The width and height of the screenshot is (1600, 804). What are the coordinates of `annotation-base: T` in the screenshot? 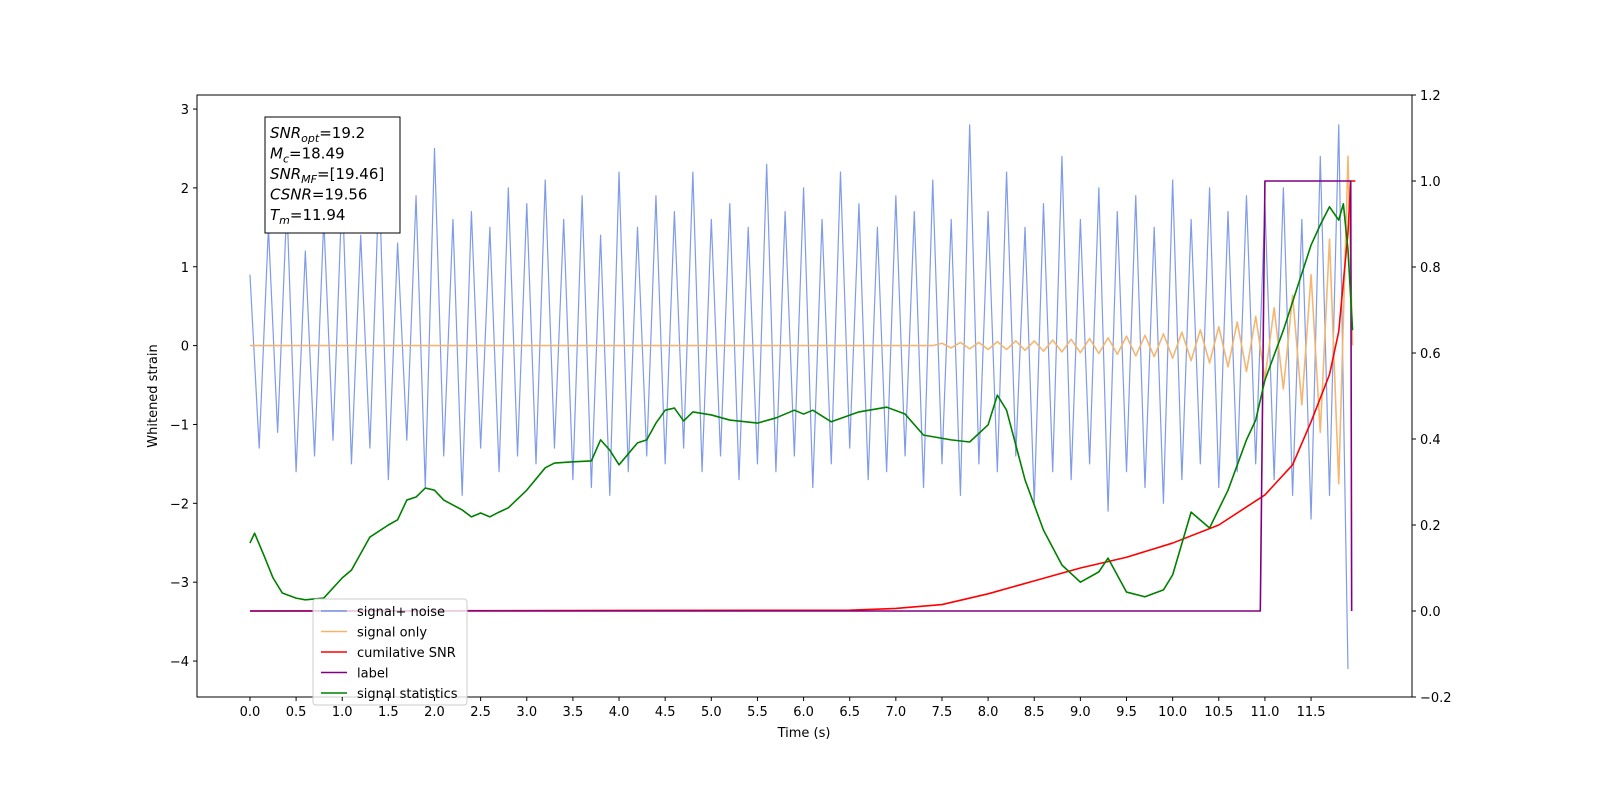 It's located at (275, 215).